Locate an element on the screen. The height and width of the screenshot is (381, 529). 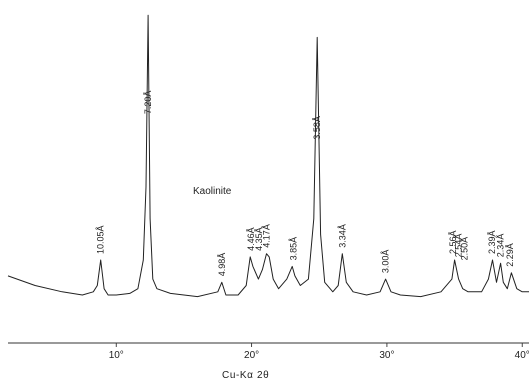
x-tick-label: 10° is located at coordinates (116, 355).